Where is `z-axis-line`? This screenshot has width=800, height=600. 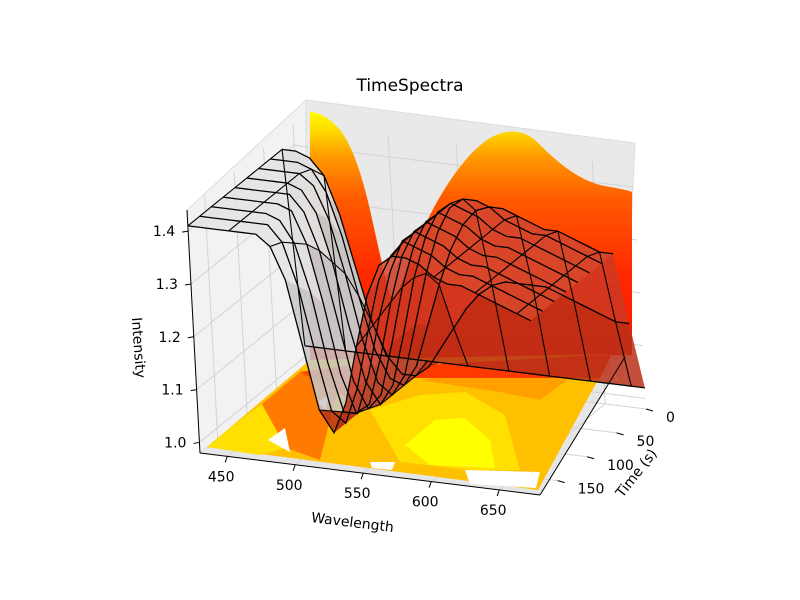 z-axis-line is located at coordinates (193, 331).